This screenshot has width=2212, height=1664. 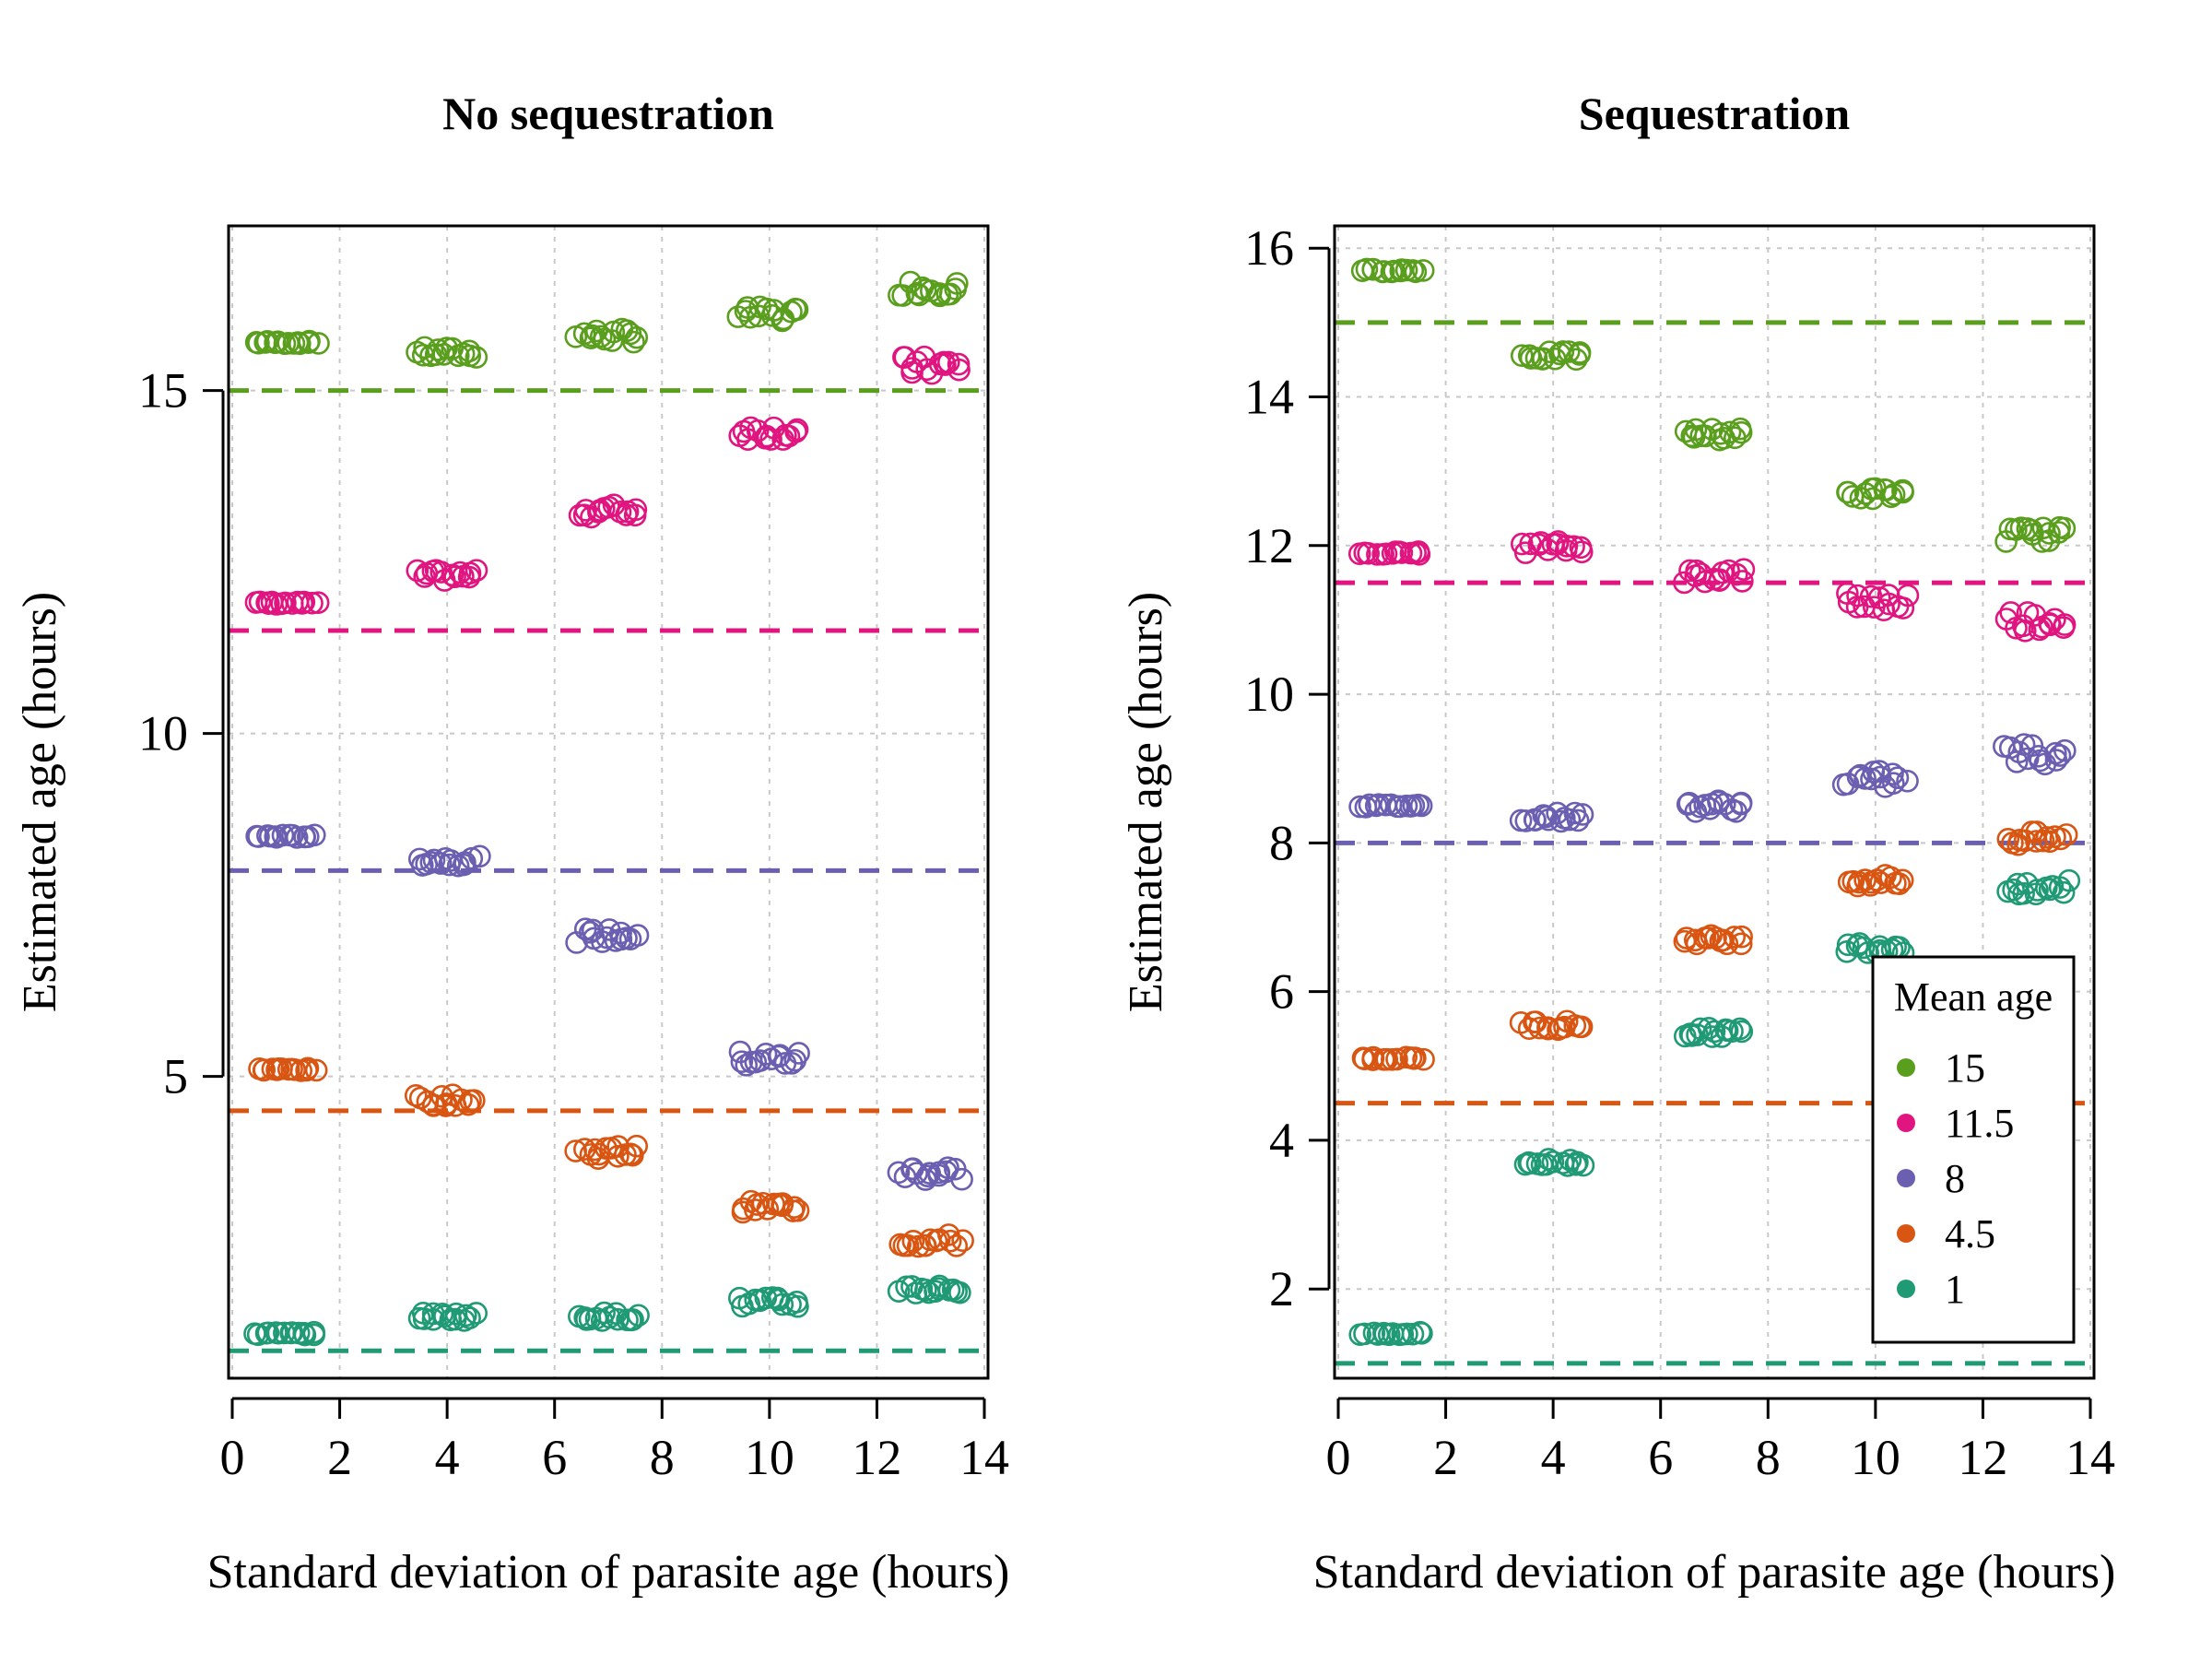 What do you see at coordinates (554, 1457) in the screenshot?
I see `x-tick-label: 6` at bounding box center [554, 1457].